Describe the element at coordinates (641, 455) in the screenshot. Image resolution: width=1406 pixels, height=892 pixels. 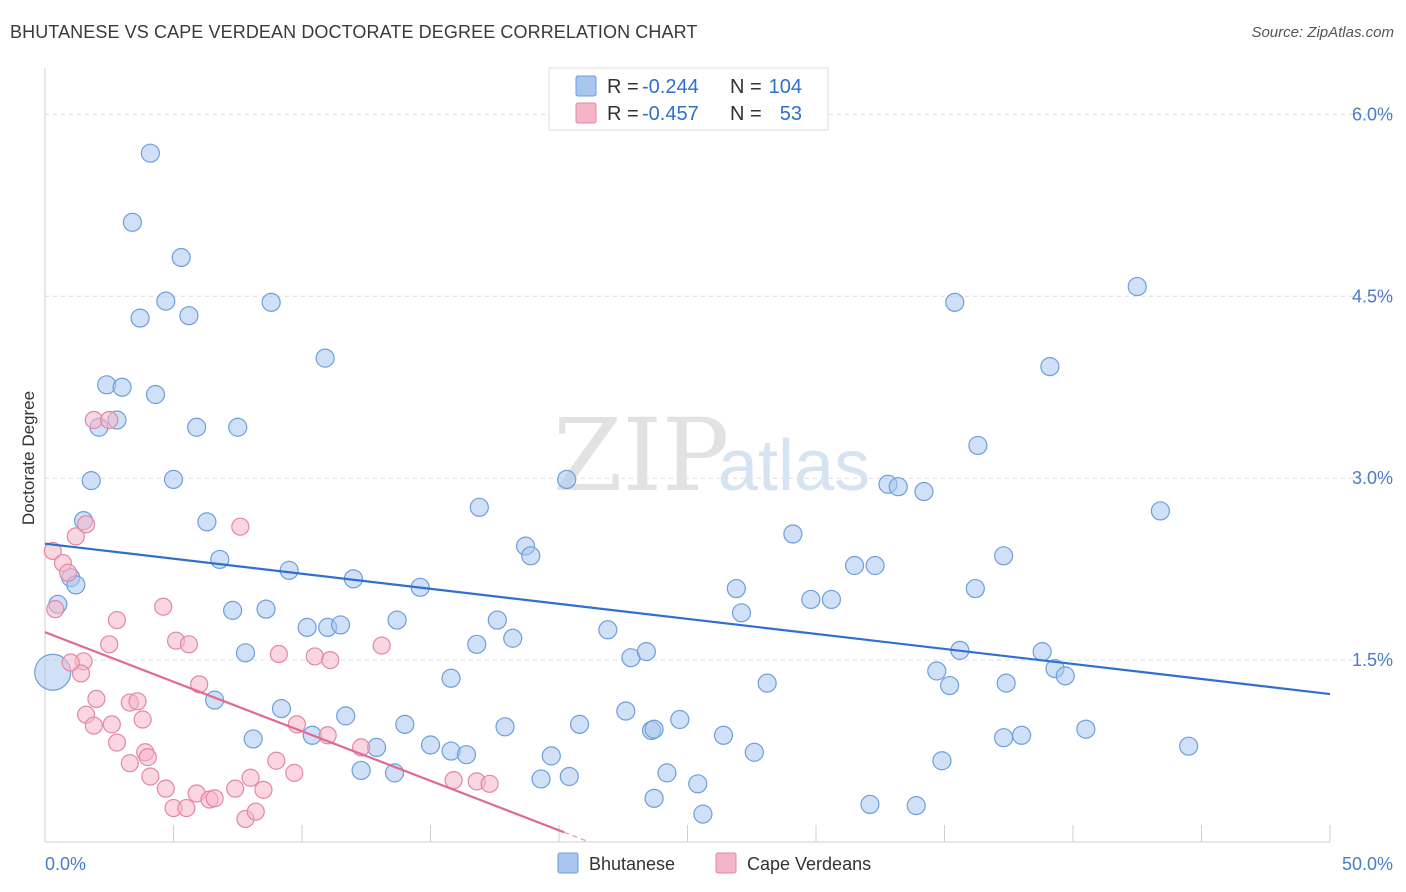
I see `watermark-zip: ZIP` at that location.